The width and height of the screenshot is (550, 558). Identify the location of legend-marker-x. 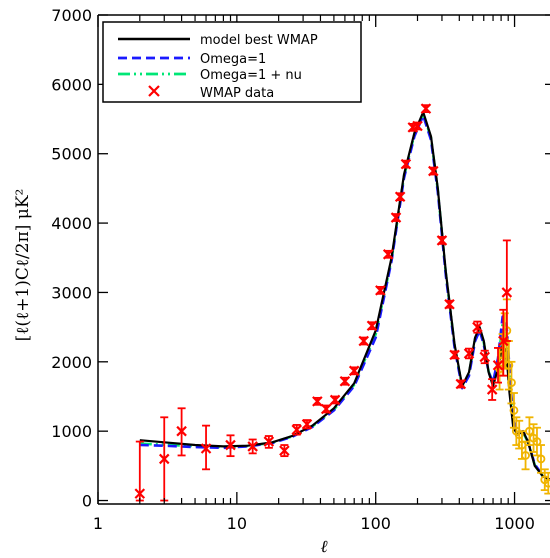
(154, 91).